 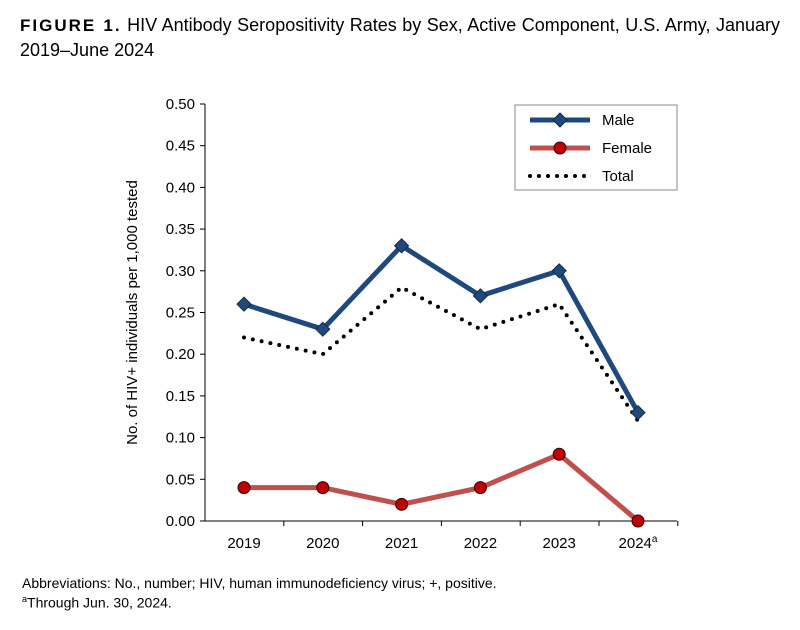 What do you see at coordinates (71, 25) in the screenshot?
I see `figure-label: FIGURE 1.` at bounding box center [71, 25].